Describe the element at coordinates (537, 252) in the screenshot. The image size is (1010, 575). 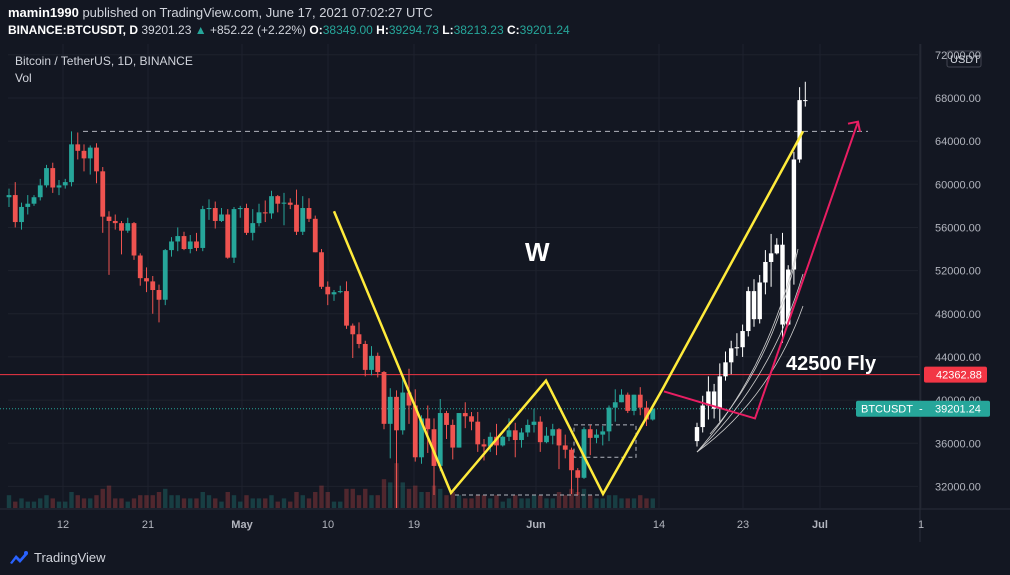
I see `w-pattern-label: W` at that location.